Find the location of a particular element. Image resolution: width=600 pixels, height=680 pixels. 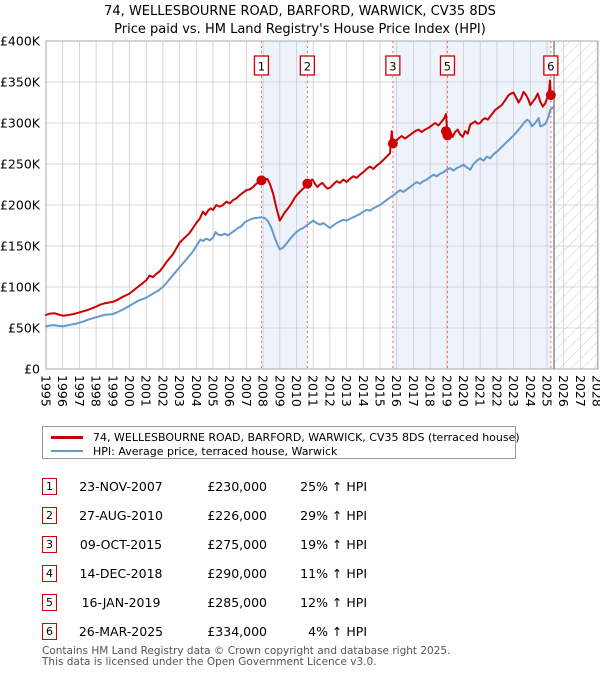

sale-marker-number: 1 is located at coordinates (261, 67).